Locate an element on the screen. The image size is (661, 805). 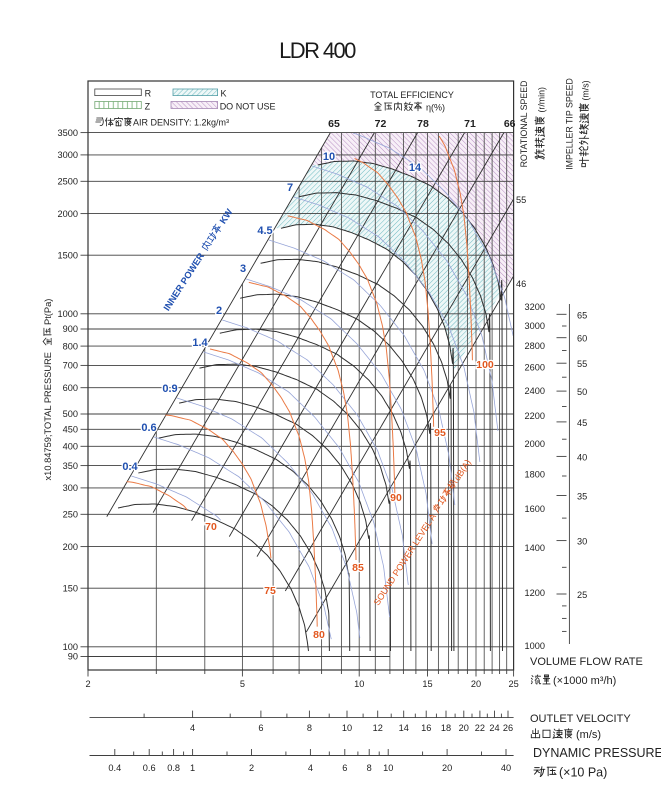
svg-text: 12 is located at coordinates (378, 728).